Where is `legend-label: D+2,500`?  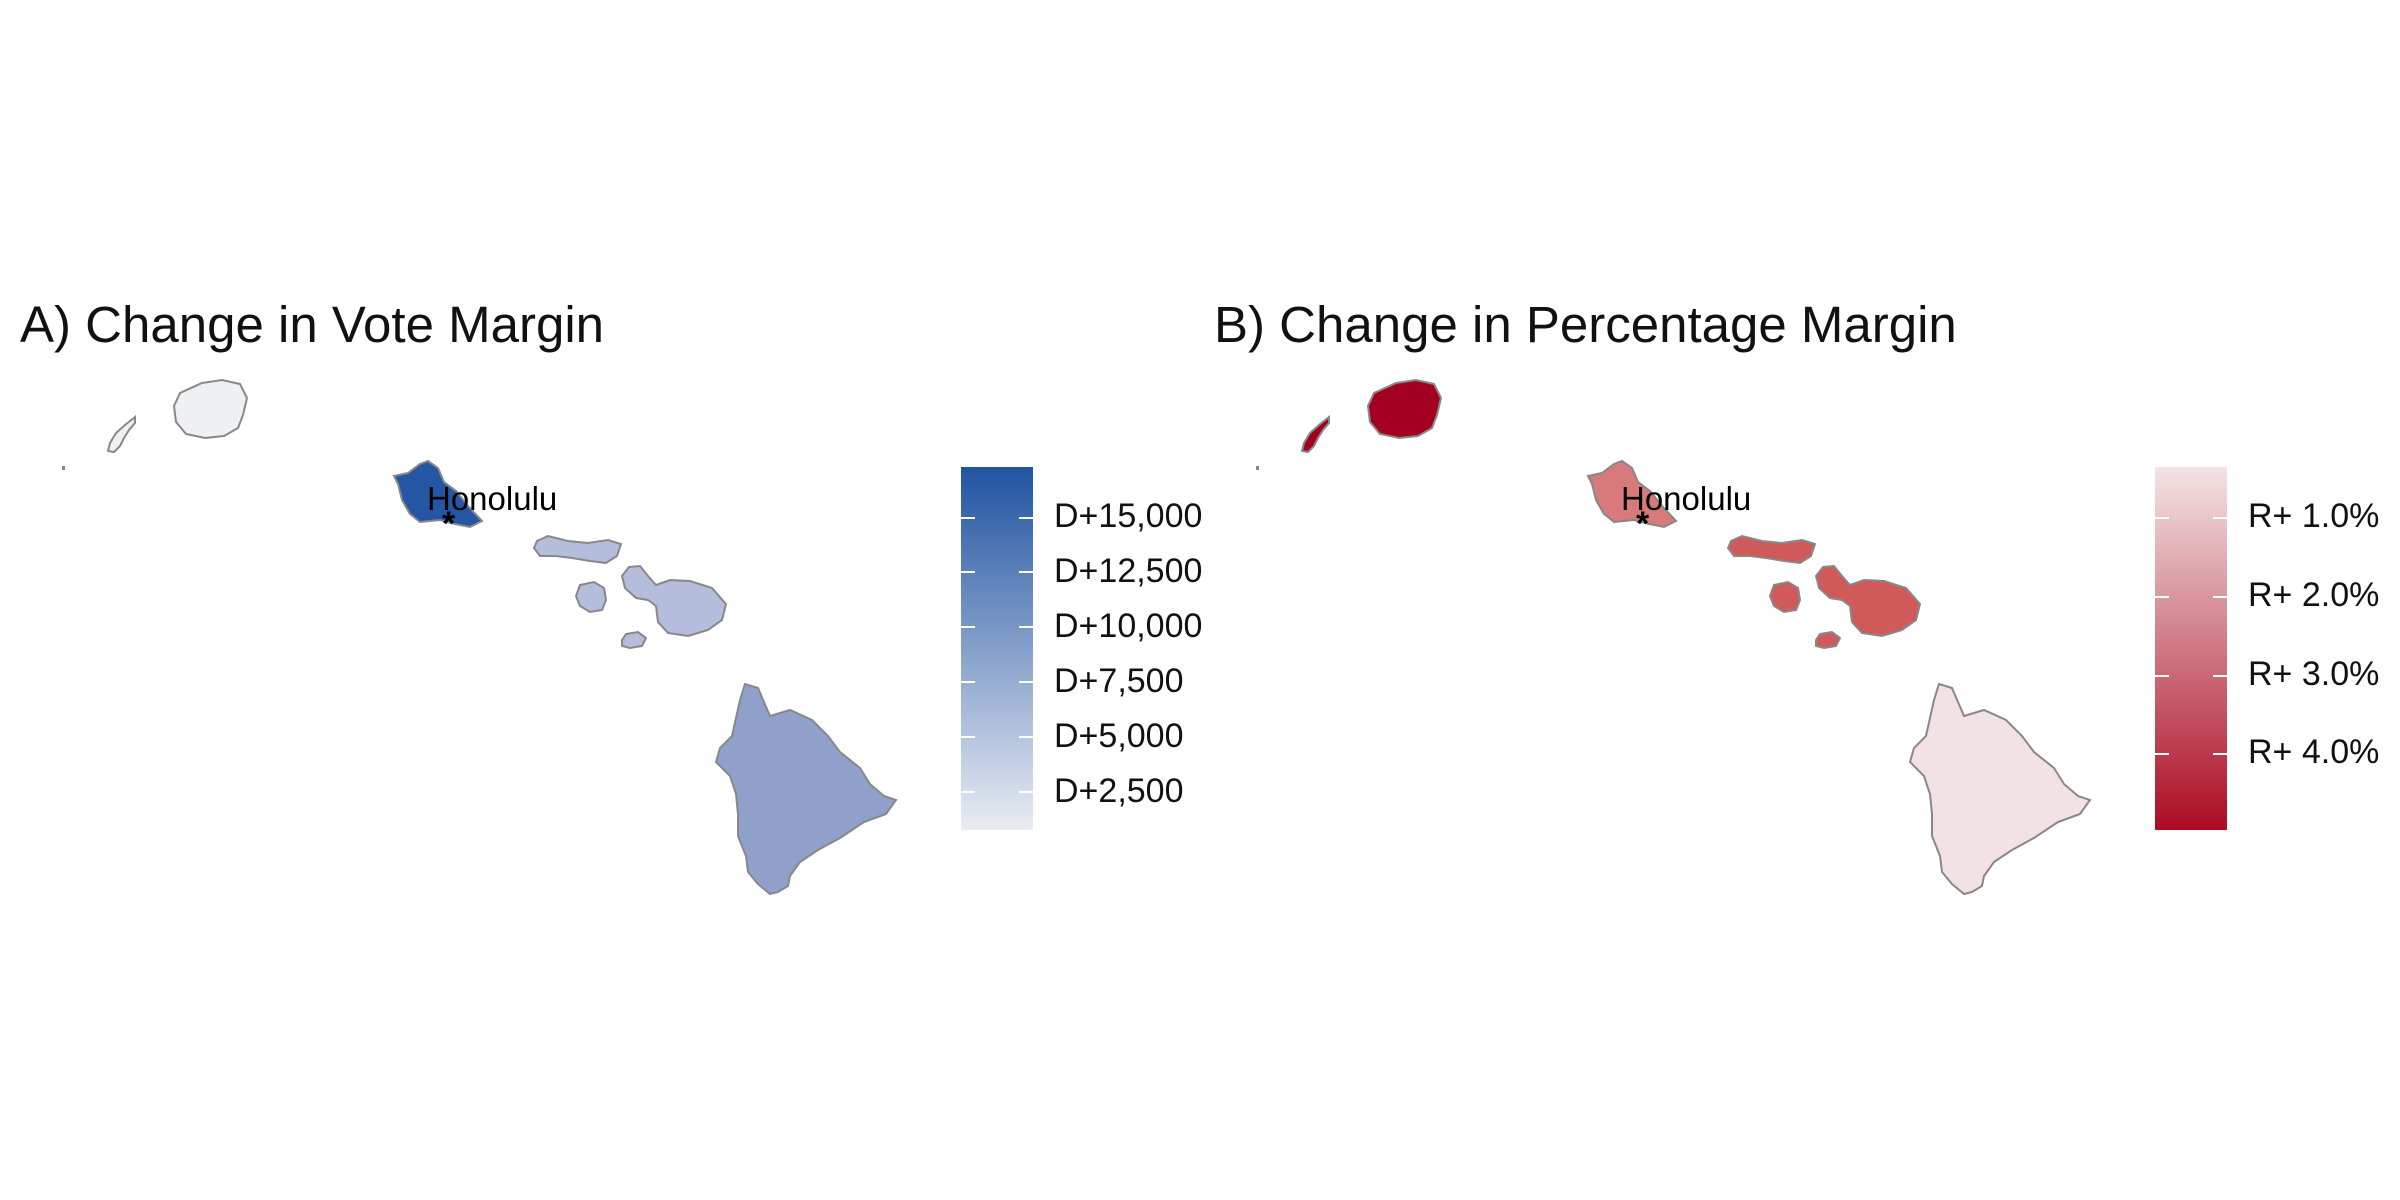
legend-label: D+2,500 is located at coordinates (1119, 791).